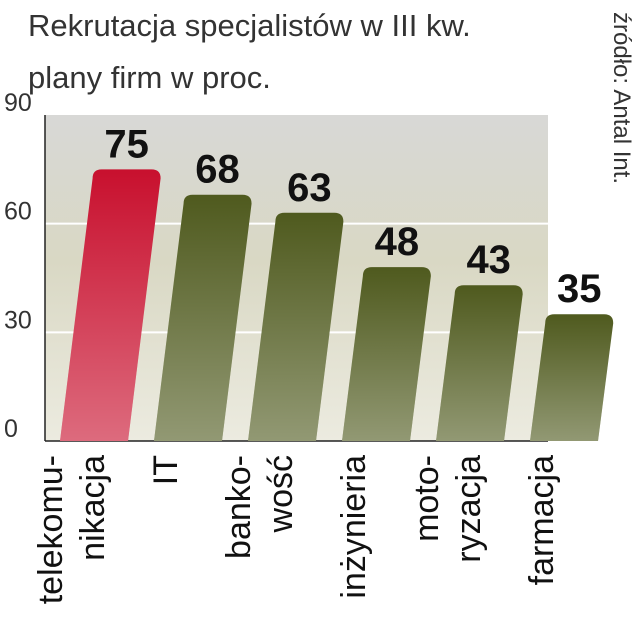 This screenshot has height=640, width=640. I want to click on value-label: 35, so click(579, 289).